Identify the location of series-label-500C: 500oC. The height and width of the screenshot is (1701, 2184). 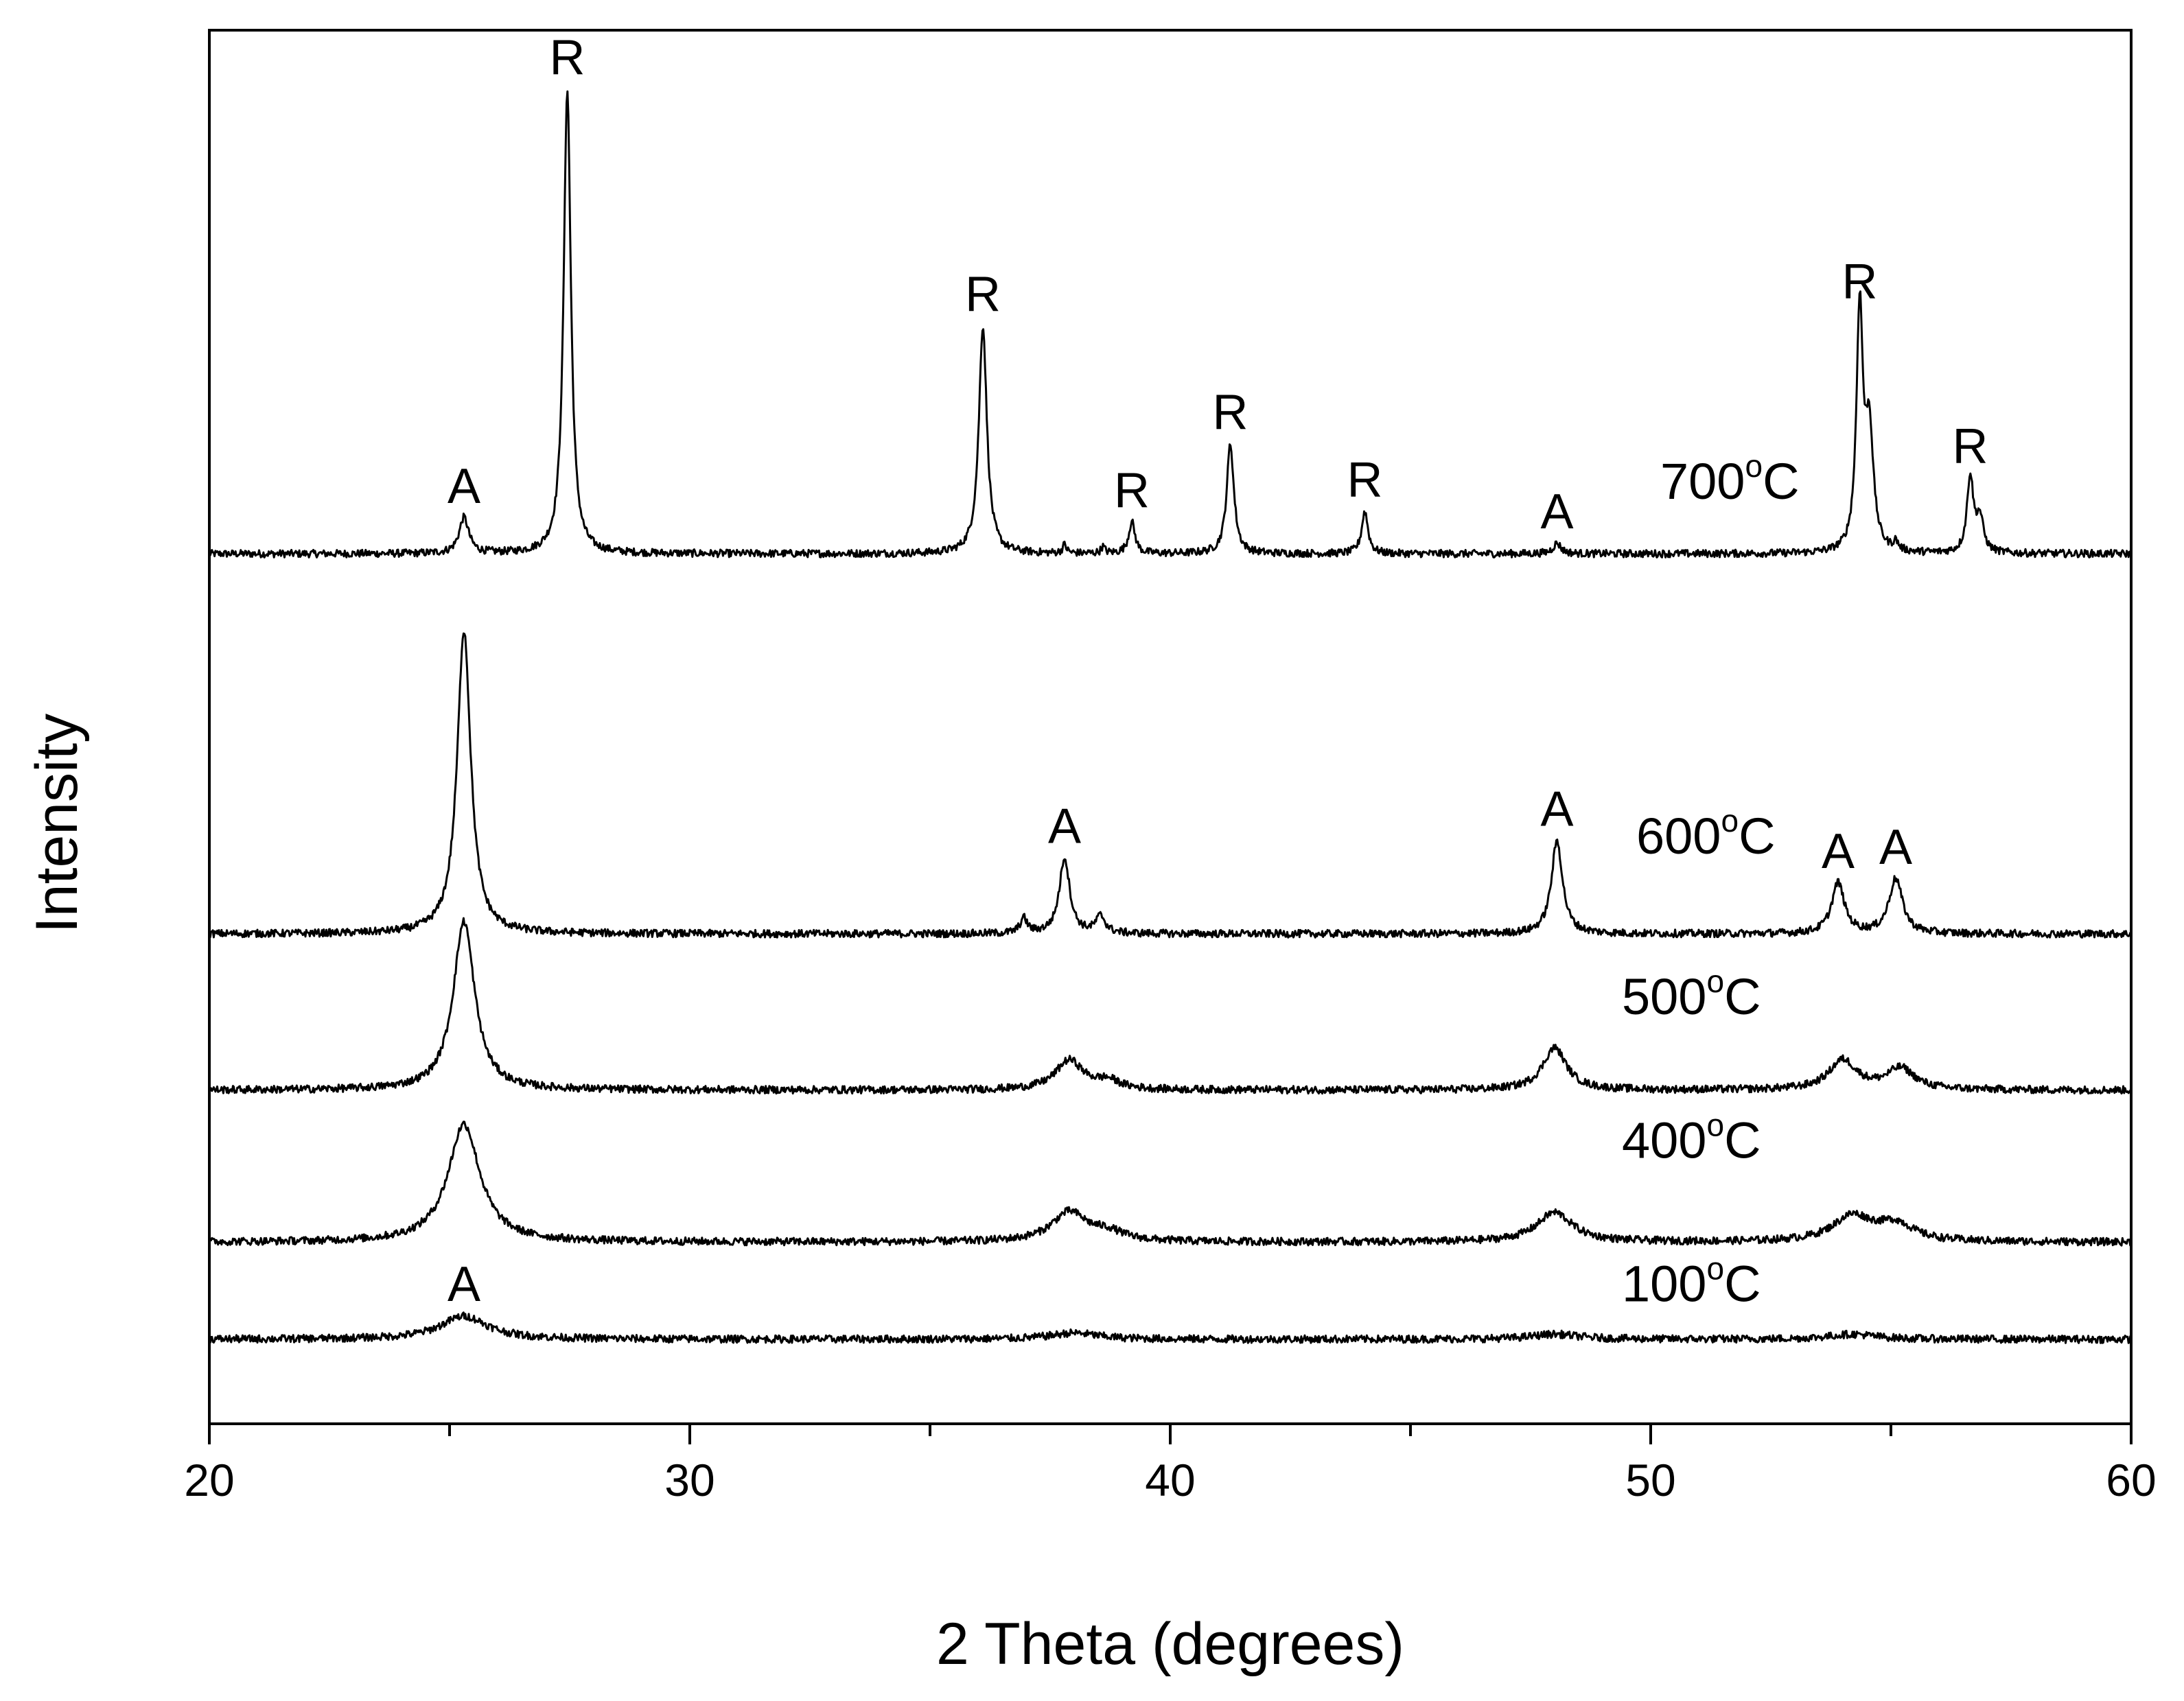
(1691, 994).